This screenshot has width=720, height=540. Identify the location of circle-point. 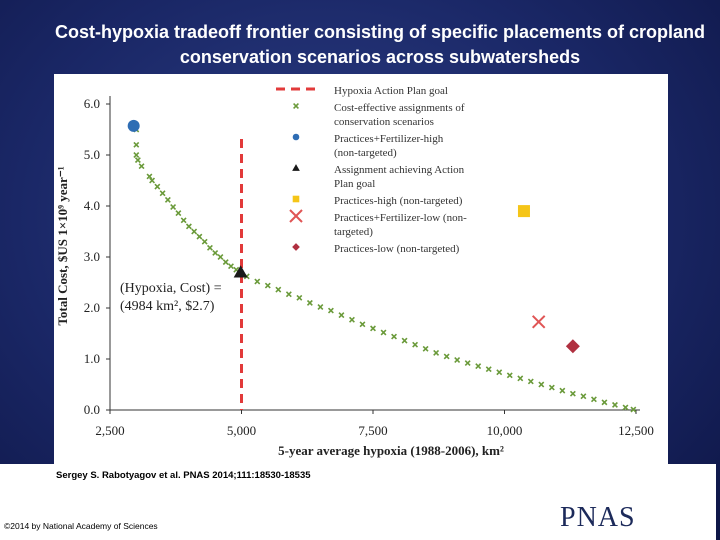
(133, 125).